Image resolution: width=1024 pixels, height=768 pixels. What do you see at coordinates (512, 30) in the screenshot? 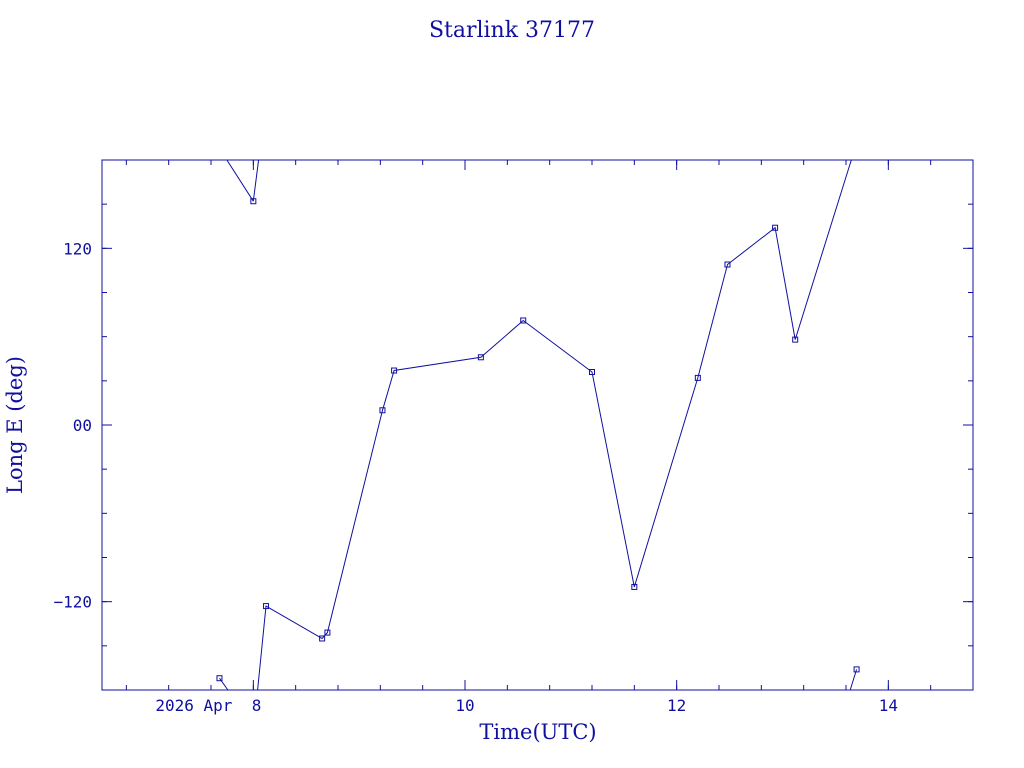
I see `chart-title: Starlink 37177` at bounding box center [512, 30].